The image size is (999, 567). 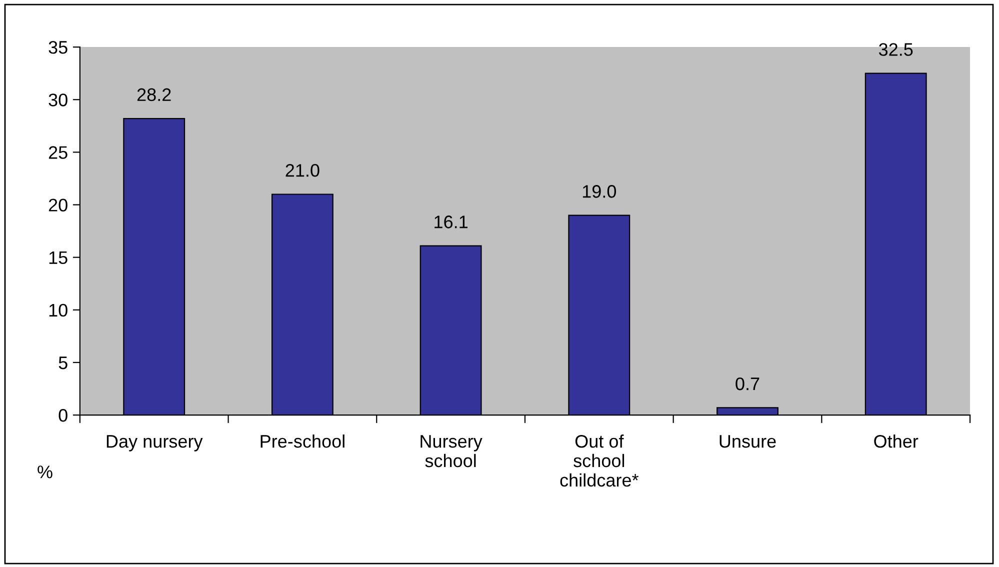 What do you see at coordinates (58, 47) in the screenshot?
I see `y-tick-label: 35` at bounding box center [58, 47].